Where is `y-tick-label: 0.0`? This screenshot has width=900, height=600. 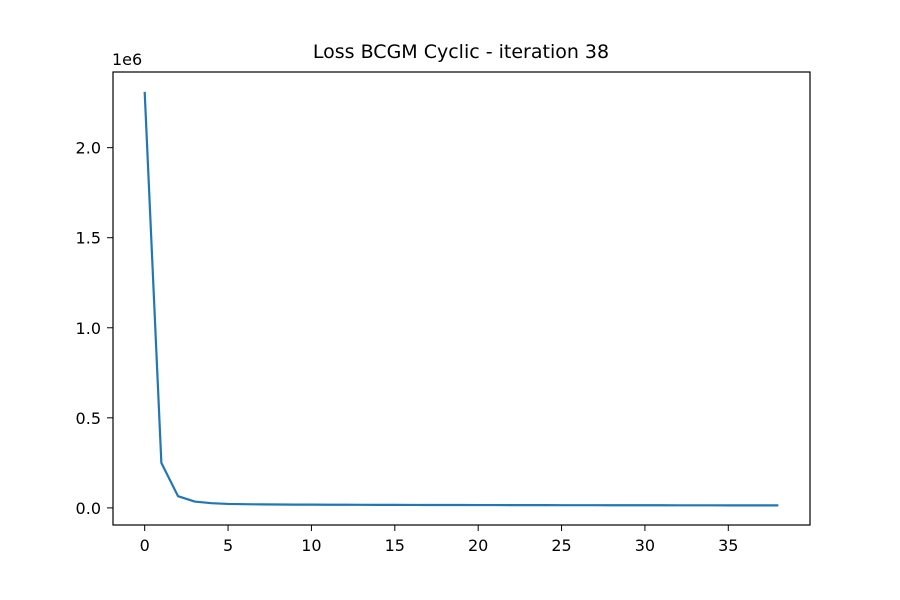 y-tick-label: 0.0 is located at coordinates (88, 508).